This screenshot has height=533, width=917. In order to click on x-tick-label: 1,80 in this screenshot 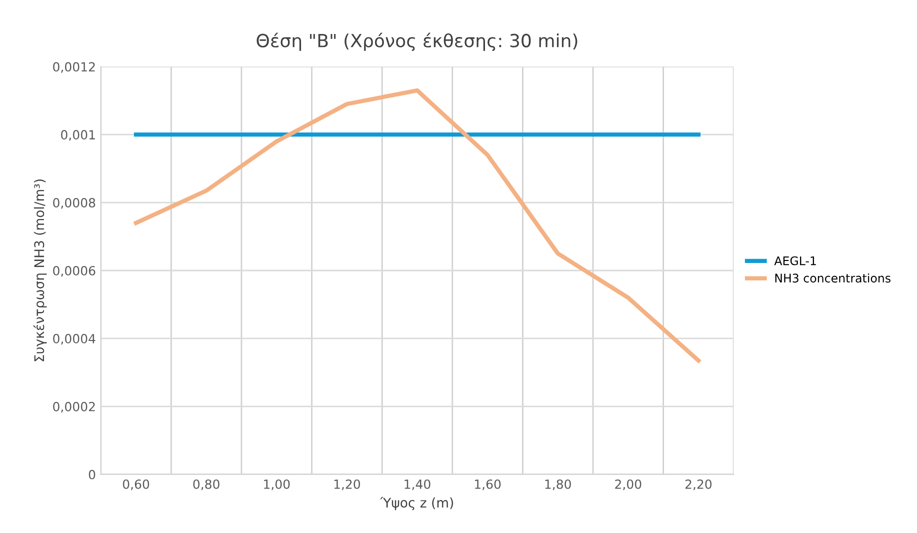, I will do `click(558, 484)`.